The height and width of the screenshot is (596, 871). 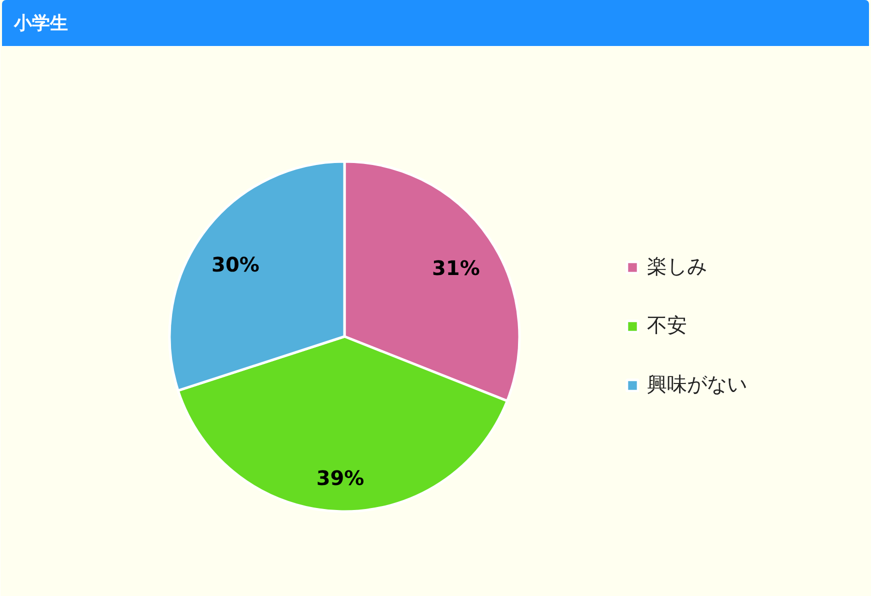 What do you see at coordinates (236, 264) in the screenshot?
I see `data-label: 30%` at bounding box center [236, 264].